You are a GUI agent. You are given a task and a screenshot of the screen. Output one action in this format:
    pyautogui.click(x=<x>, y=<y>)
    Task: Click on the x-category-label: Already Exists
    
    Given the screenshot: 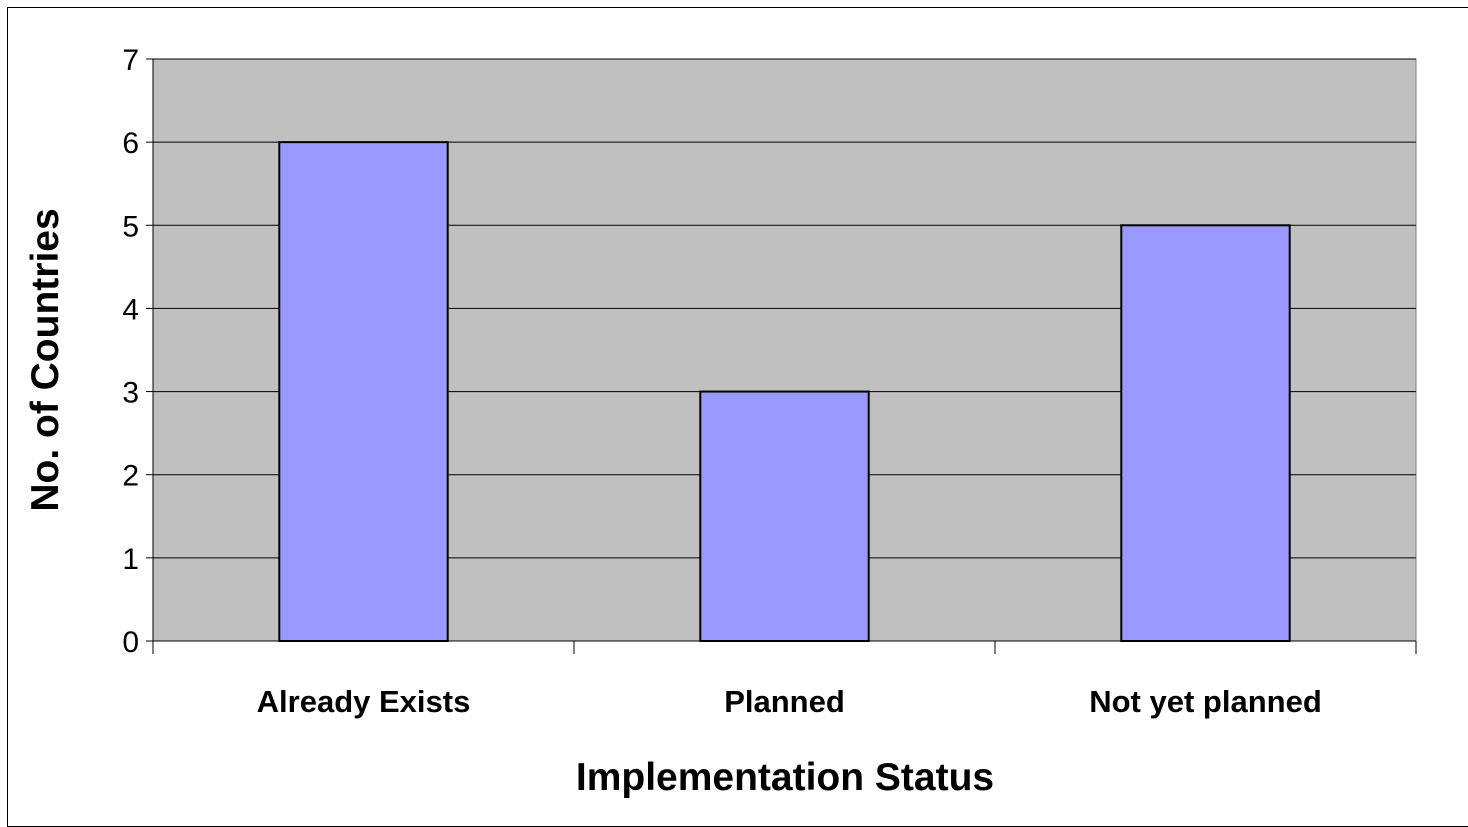 What is the action you would take?
    pyautogui.click(x=364, y=701)
    